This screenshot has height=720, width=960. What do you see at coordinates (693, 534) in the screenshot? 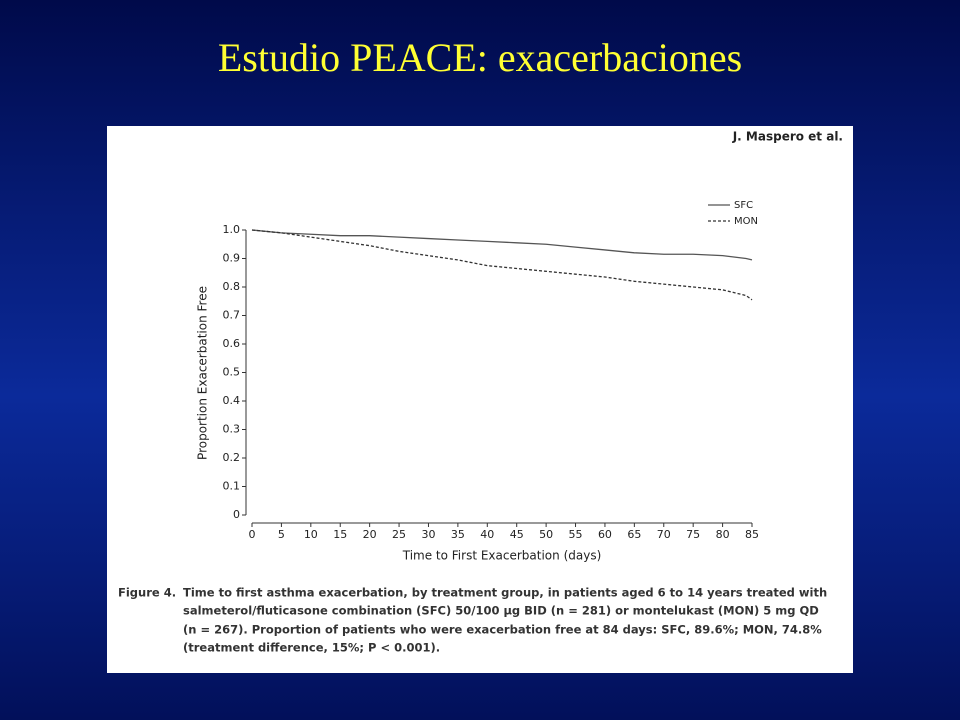
I see `x-tick-label: 75` at bounding box center [693, 534].